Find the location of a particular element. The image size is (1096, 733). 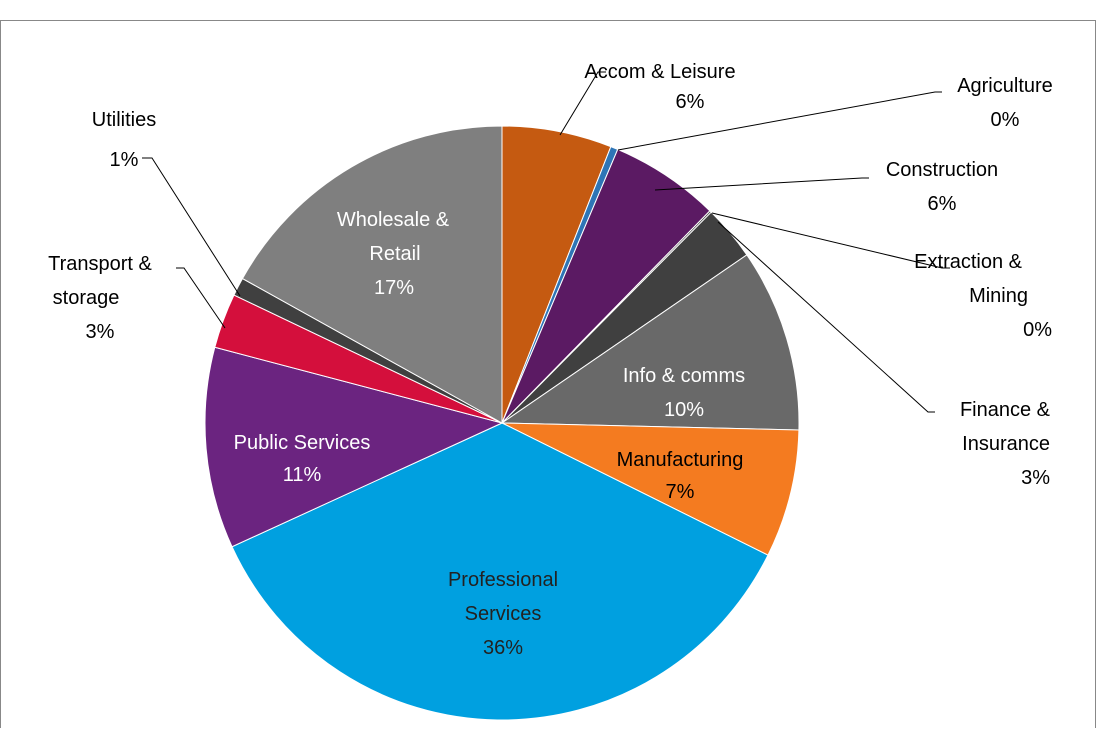

slice-category-label: Retail is located at coordinates (394, 254).